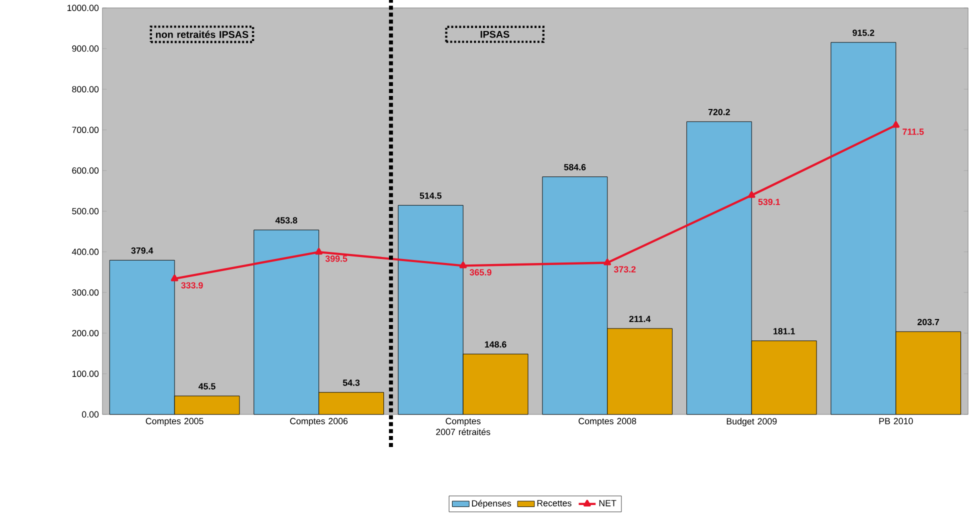 This screenshot has height=523, width=969. Describe the element at coordinates (85, 171) in the screenshot. I see `y-tick-label: 600.00` at that location.